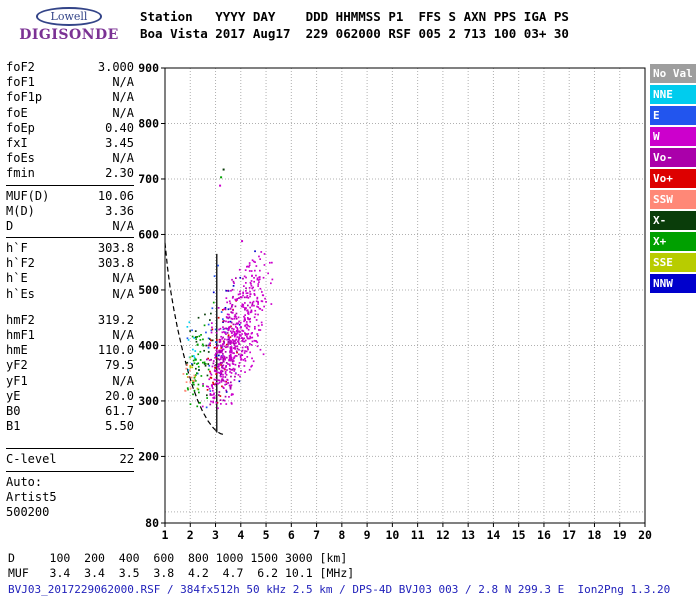 Image resolution: width=700 pixels, height=600 pixels. I want to click on param-label: D, so click(10, 225).